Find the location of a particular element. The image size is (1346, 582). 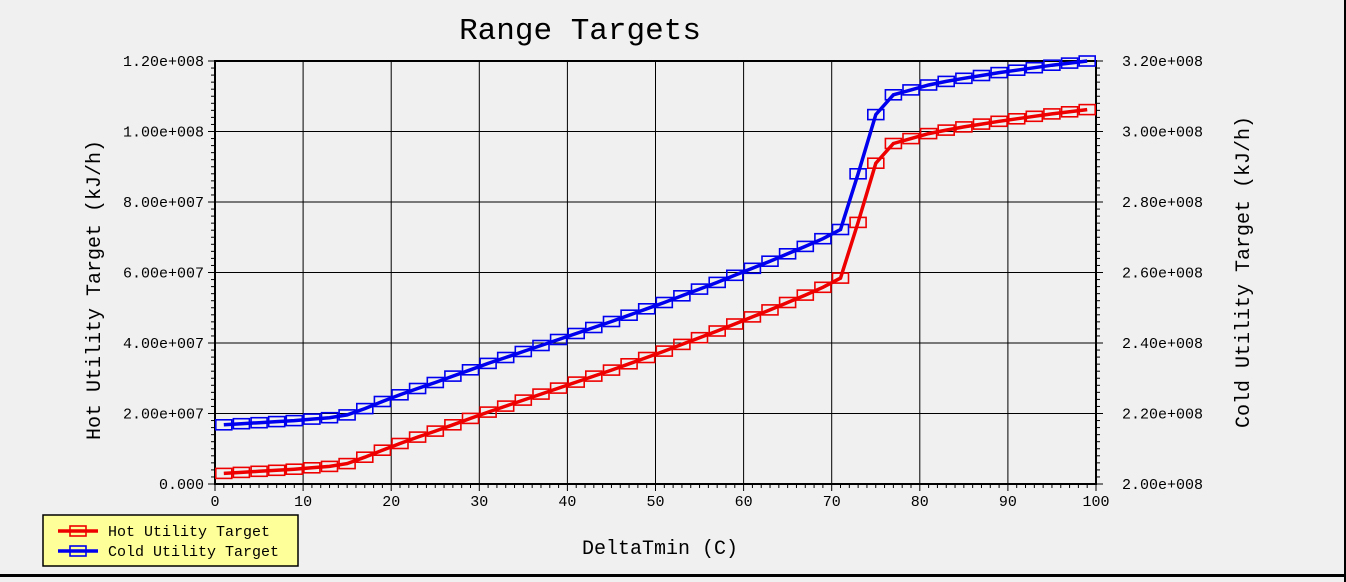

left-tick-label: 8.00e+007 is located at coordinates (163, 203).